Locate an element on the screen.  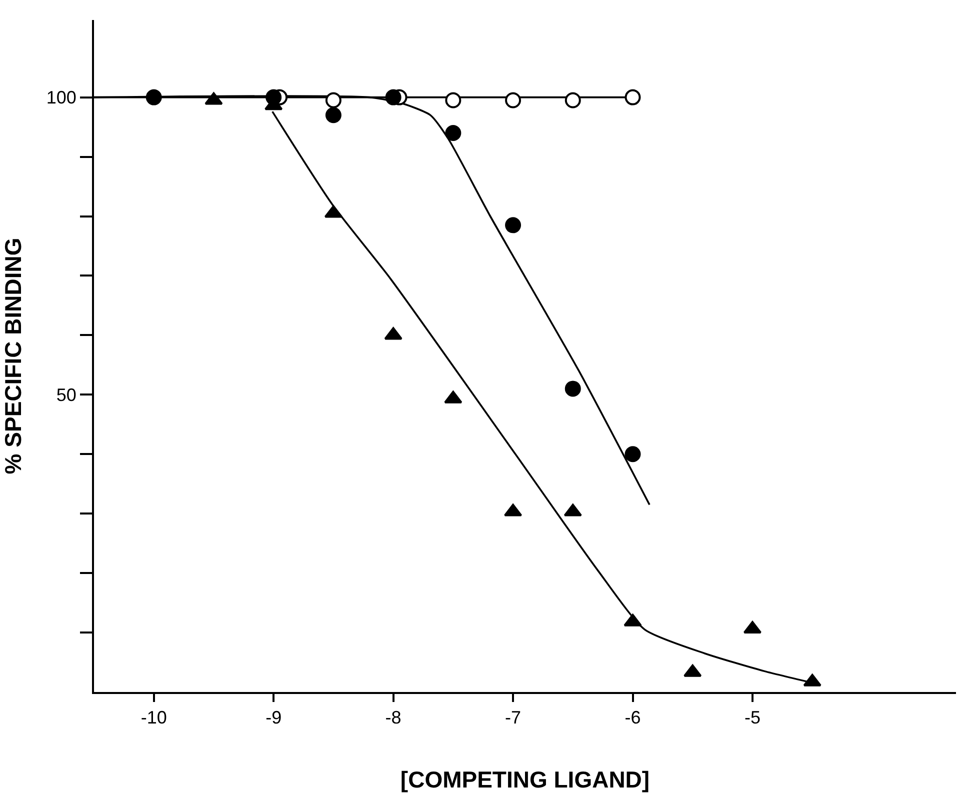
x-tick-label: -7 is located at coordinates (513, 718).